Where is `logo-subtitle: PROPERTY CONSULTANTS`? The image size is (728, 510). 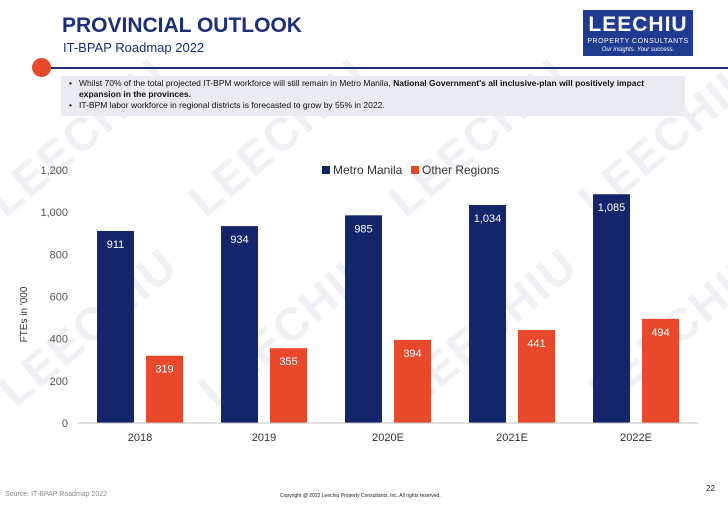 logo-subtitle: PROPERTY CONSULTANTS is located at coordinates (638, 41).